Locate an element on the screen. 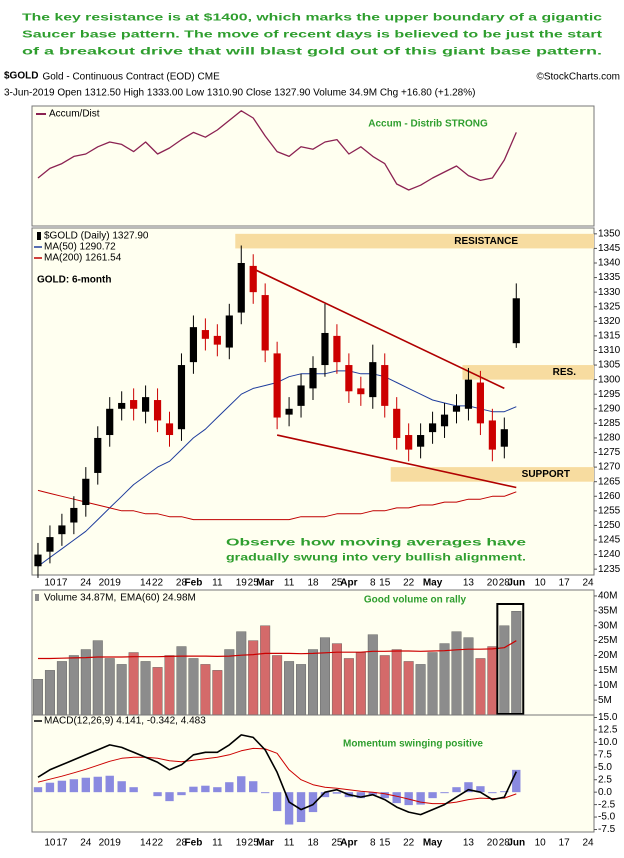  x-tick-label: 13 is located at coordinates (469, 583).